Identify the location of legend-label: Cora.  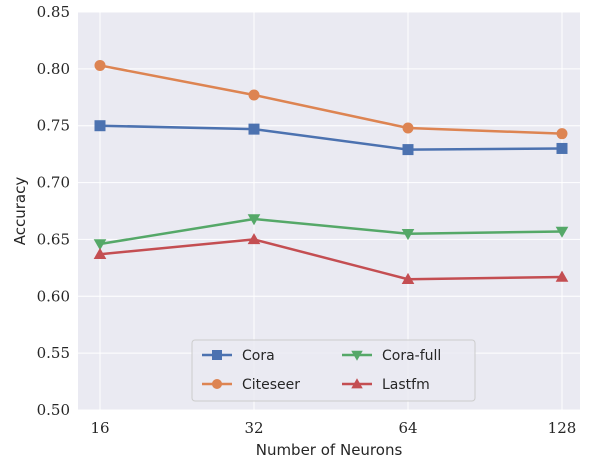
(258, 356).